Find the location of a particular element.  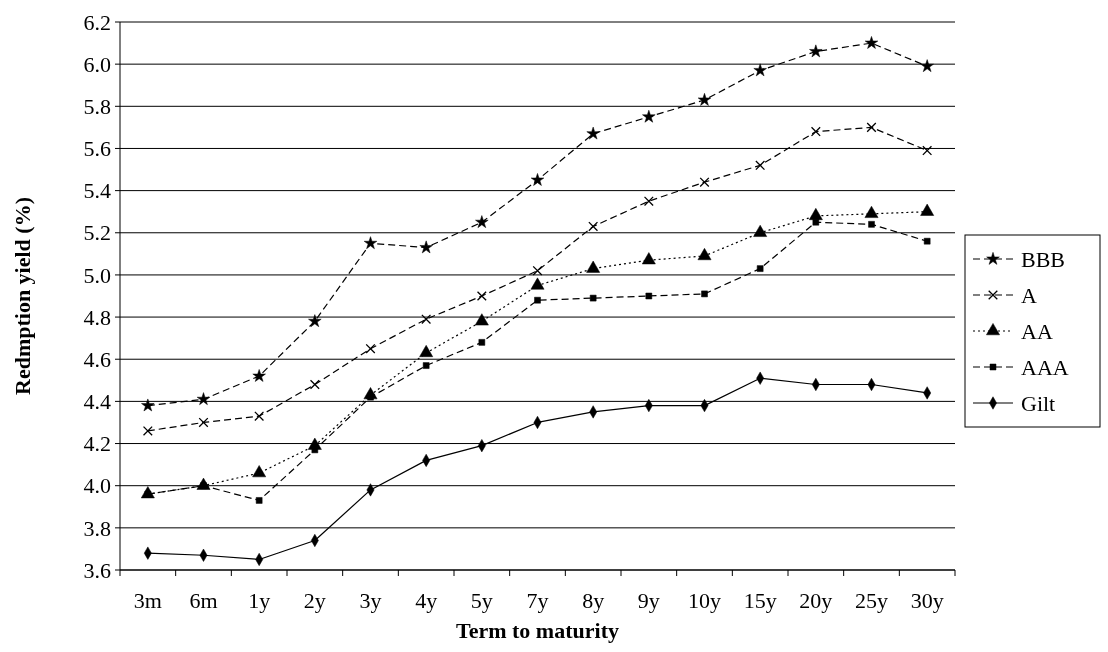

x-tick-label: 30y is located at coordinates (927, 600).